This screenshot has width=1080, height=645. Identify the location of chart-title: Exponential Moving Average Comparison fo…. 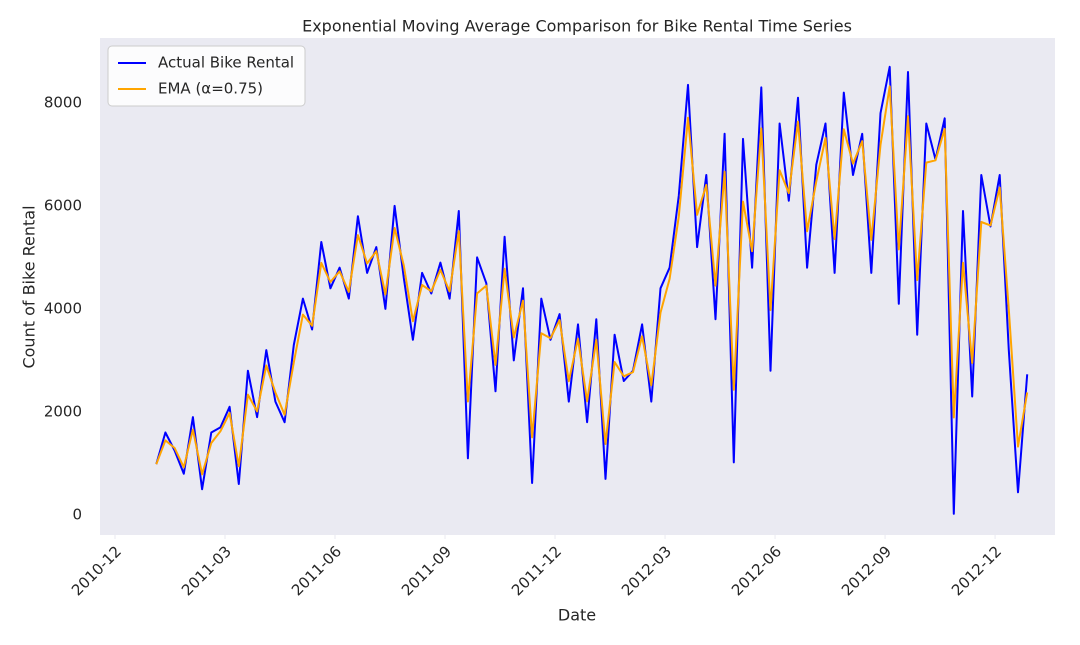
(577, 26).